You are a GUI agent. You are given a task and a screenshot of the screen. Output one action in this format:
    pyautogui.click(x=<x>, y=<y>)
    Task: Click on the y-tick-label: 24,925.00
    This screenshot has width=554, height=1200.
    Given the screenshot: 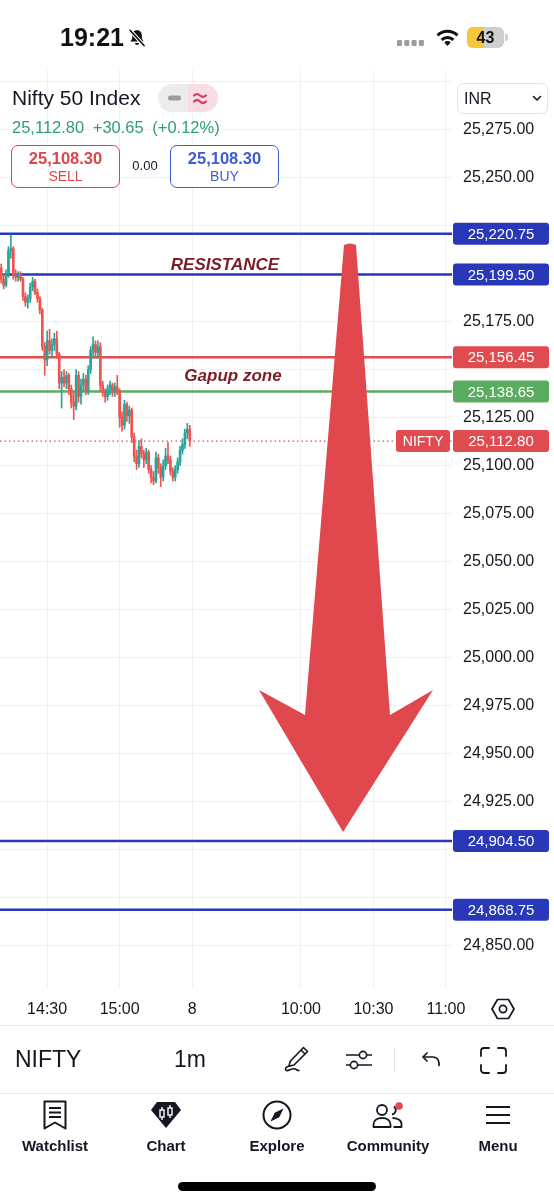 What is the action you would take?
    pyautogui.click(x=499, y=801)
    